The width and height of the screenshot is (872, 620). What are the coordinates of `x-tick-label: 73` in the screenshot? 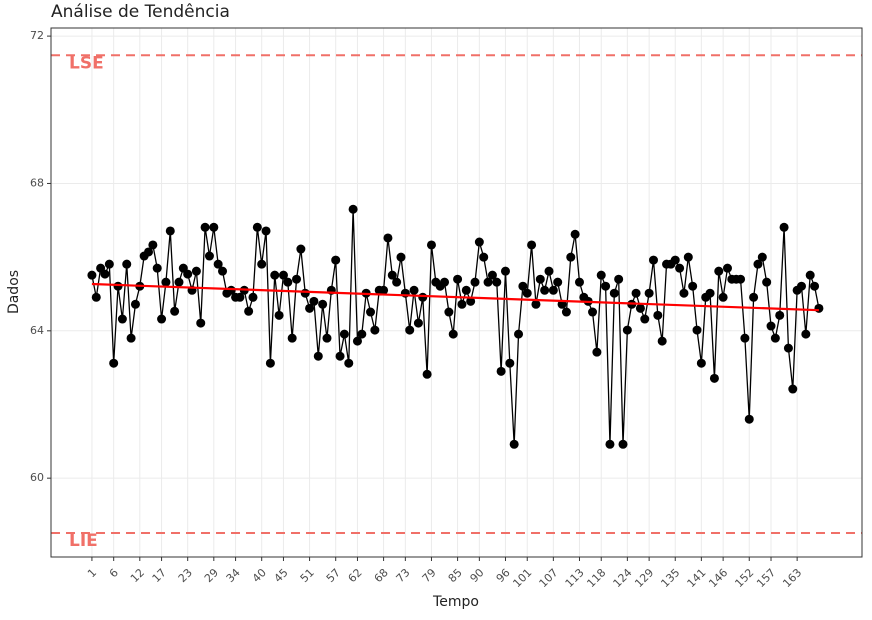 It's located at (403, 575).